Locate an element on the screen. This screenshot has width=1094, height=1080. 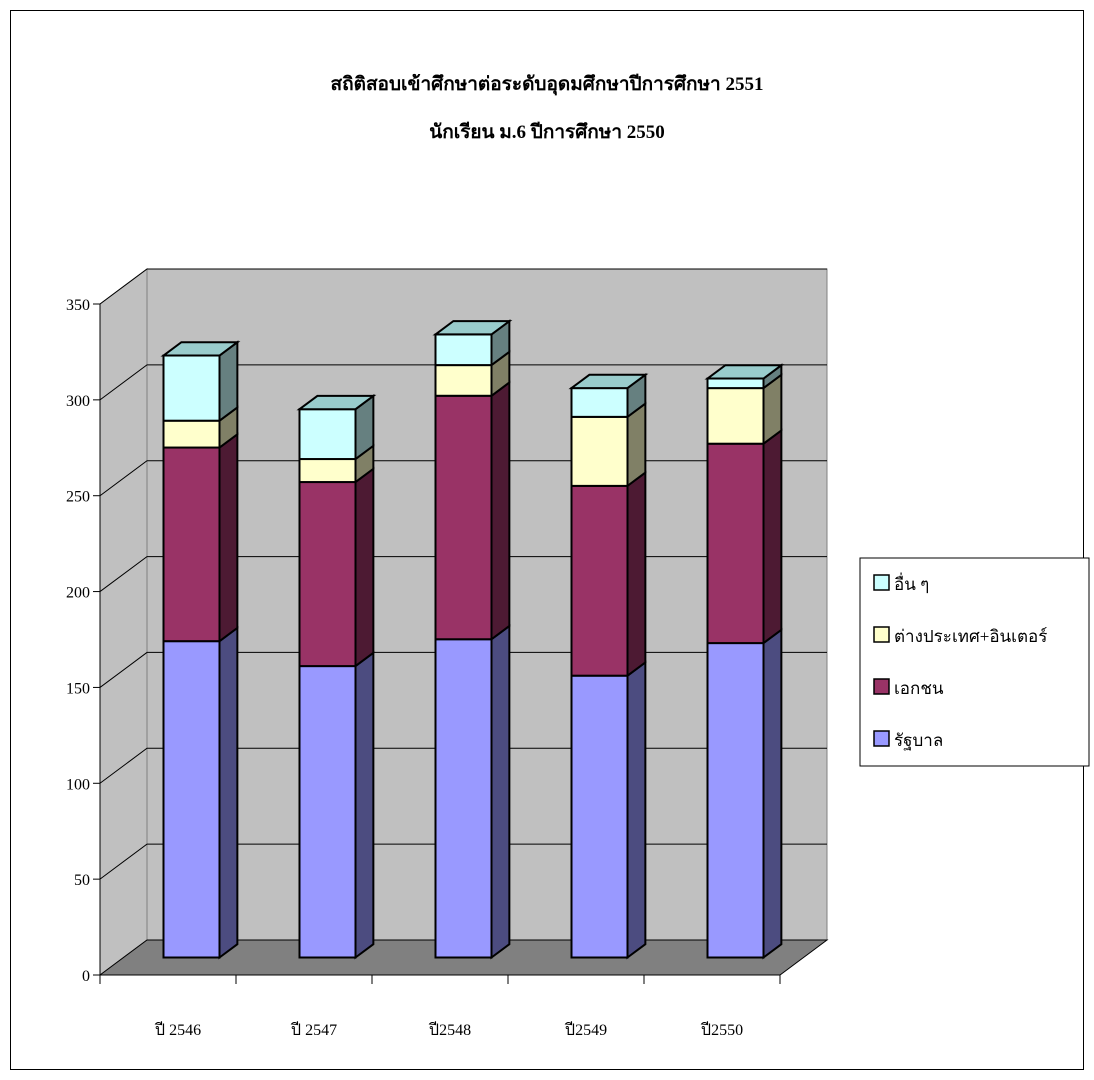
legend-label: เอกชน is located at coordinates (919, 688).